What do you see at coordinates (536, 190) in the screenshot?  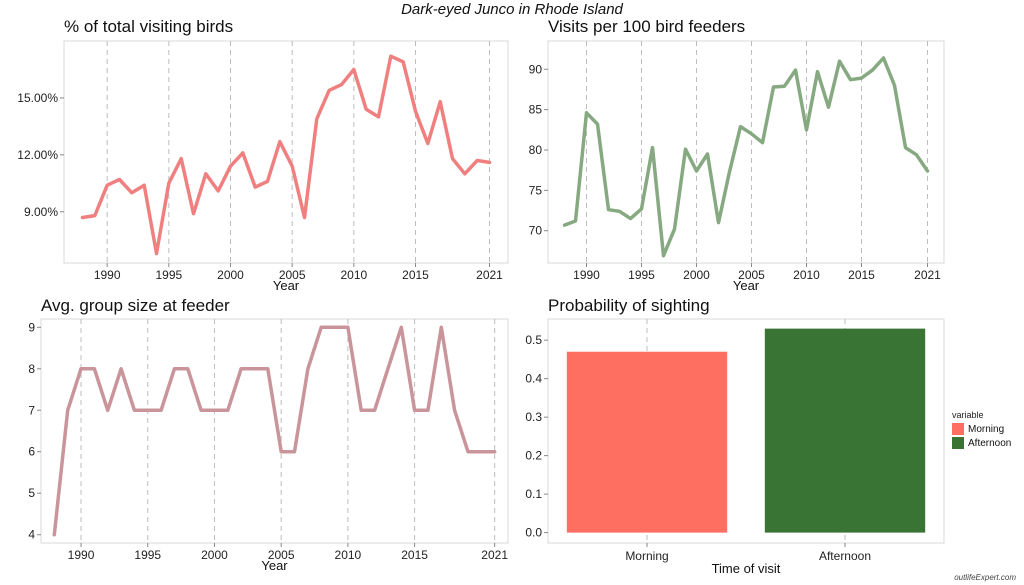 I see `y-tick-label-1: 75` at bounding box center [536, 190].